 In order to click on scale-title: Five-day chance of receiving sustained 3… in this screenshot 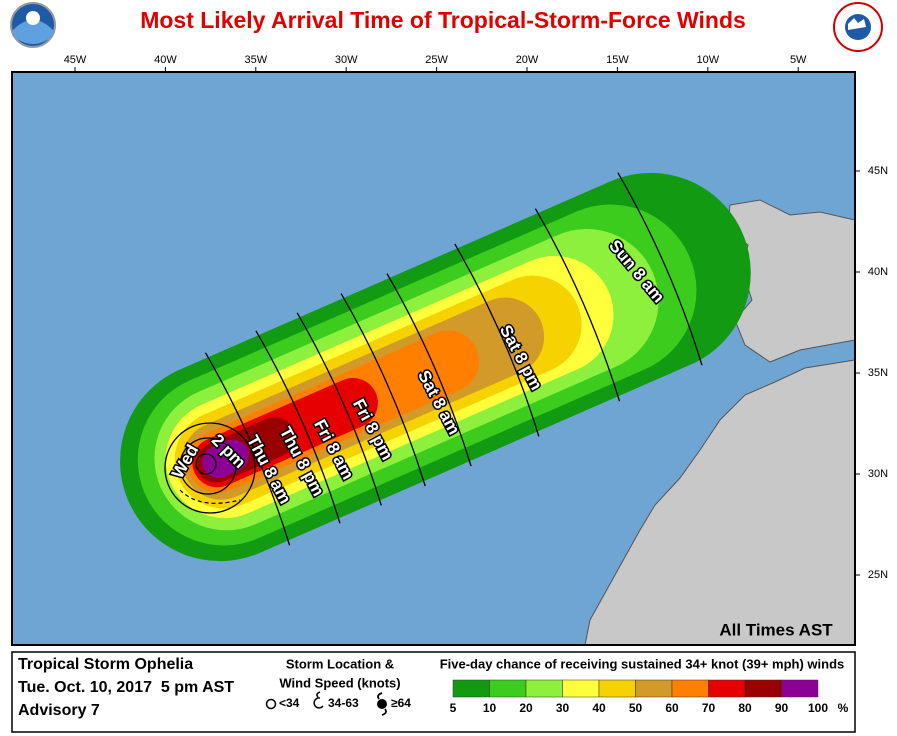, I will do `click(642, 663)`.